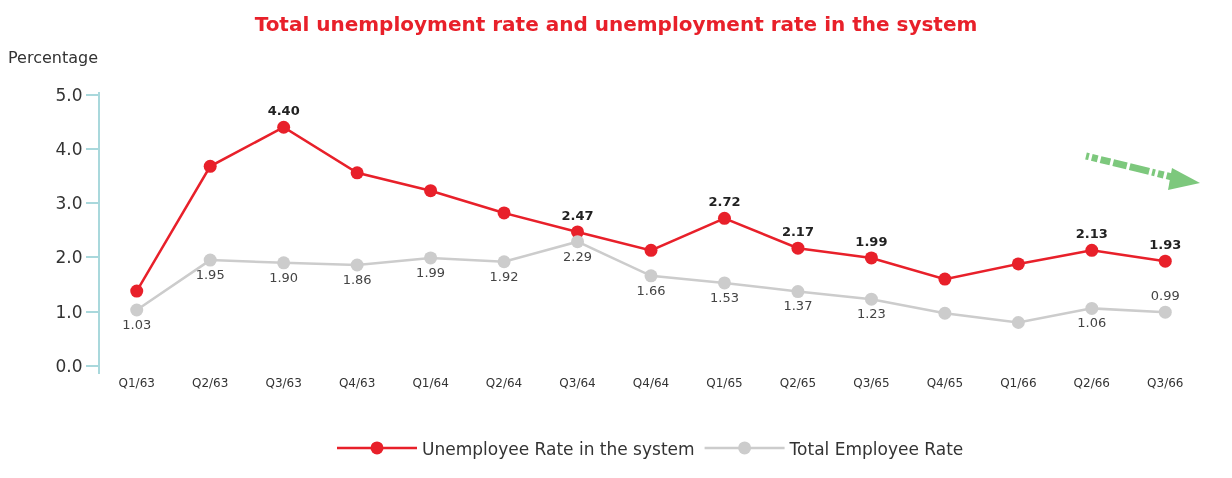 Image resolution: width=1232 pixels, height=478 pixels. I want to click on data-label: 1.03, so click(137, 324).